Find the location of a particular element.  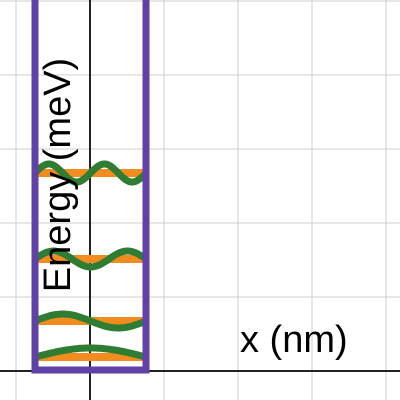

x-axis-label: x (nm) is located at coordinates (294, 340).